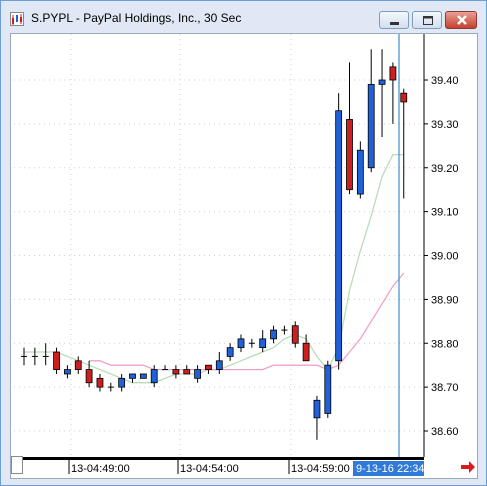 The image size is (487, 486). What do you see at coordinates (445, 300) in the screenshot?
I see `y-tick-label: 38.90` at bounding box center [445, 300].